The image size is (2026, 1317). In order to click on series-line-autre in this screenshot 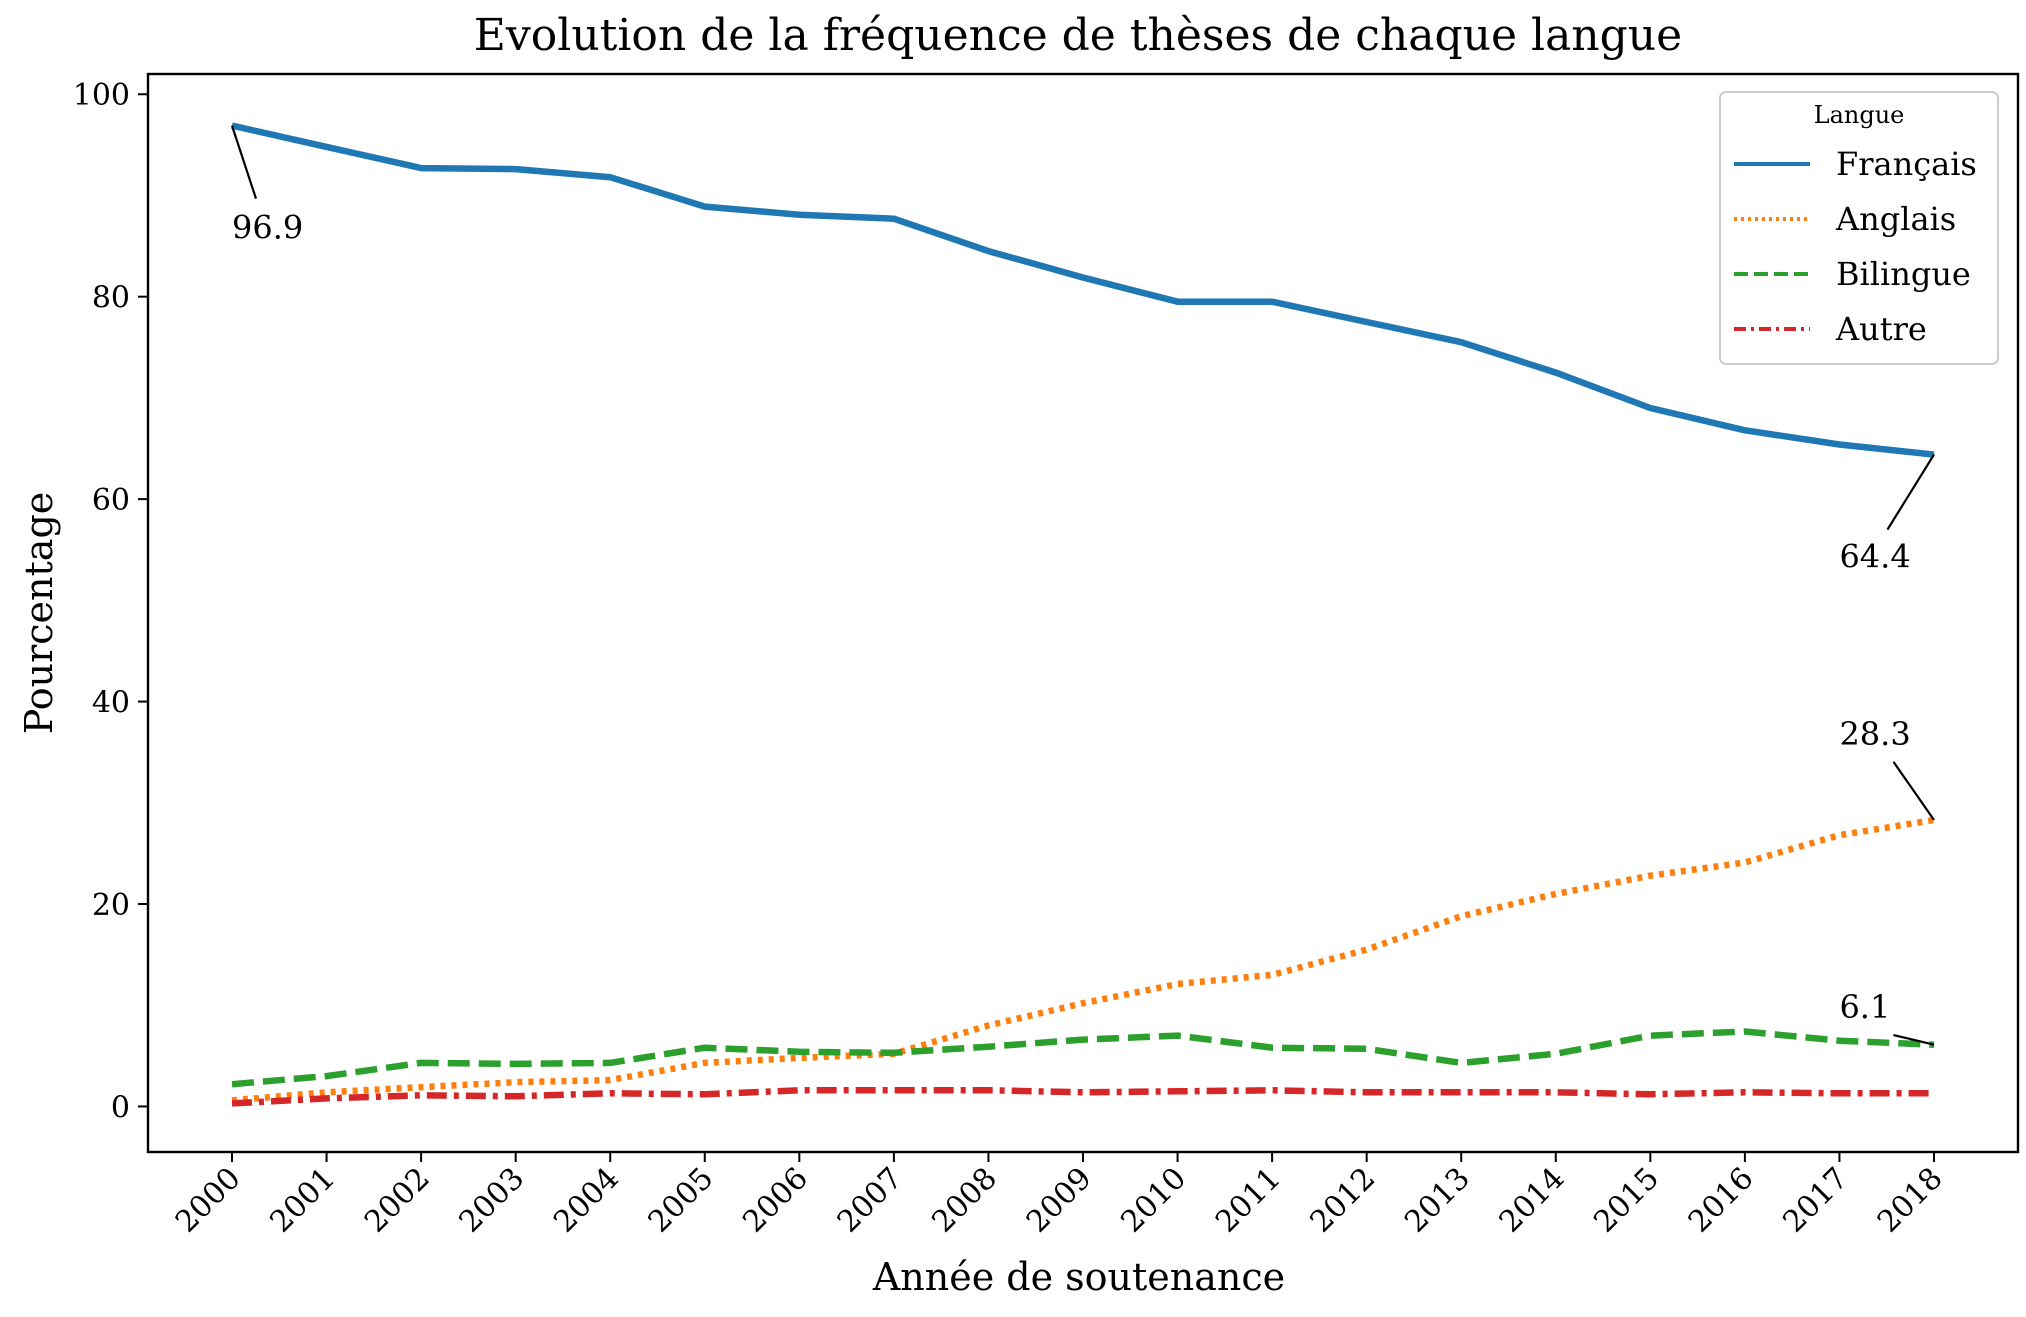, I will do `click(1082, 1097)`.